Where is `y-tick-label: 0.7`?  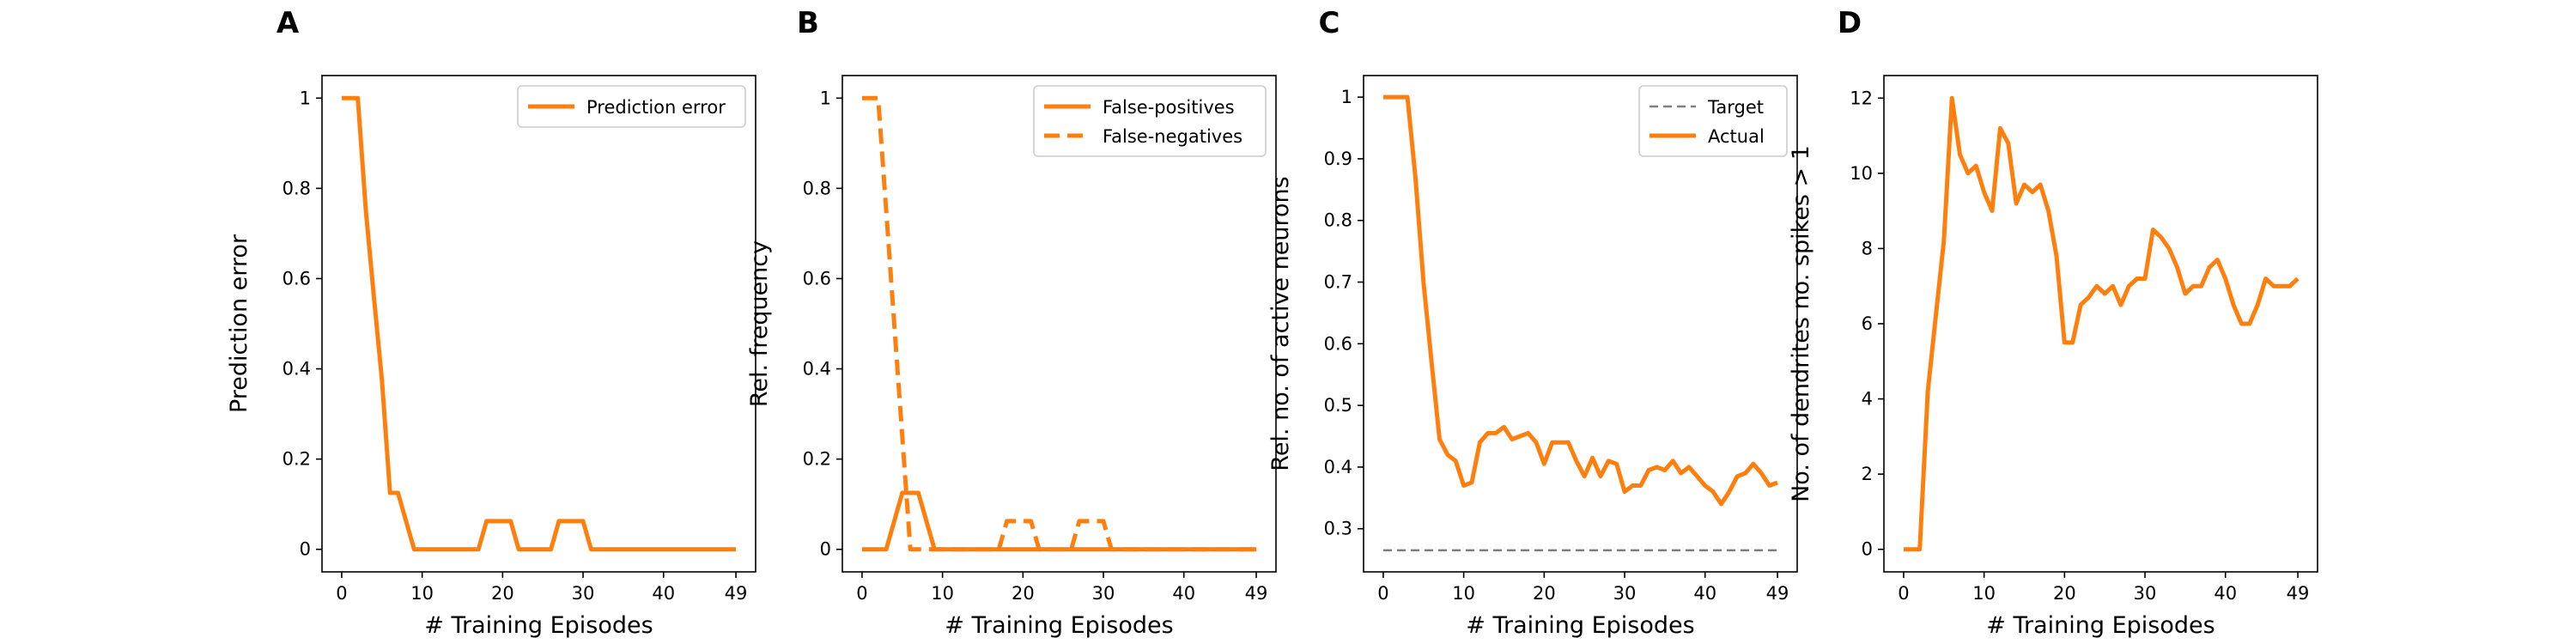
y-tick-label: 0.7 is located at coordinates (1338, 282).